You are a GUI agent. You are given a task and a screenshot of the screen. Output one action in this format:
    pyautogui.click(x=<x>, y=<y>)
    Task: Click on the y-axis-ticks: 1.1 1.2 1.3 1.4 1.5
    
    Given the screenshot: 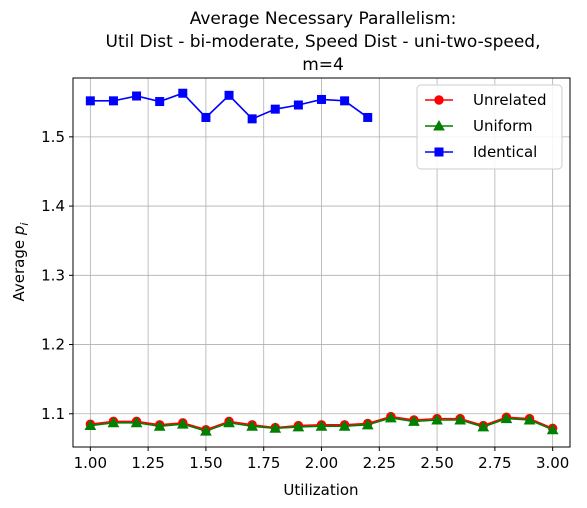 What is the action you would take?
    pyautogui.click(x=57, y=275)
    